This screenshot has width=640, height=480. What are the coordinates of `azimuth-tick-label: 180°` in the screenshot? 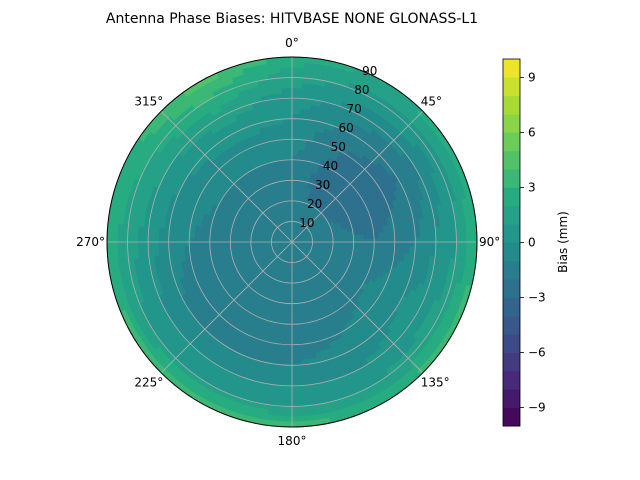 It's located at (292, 441).